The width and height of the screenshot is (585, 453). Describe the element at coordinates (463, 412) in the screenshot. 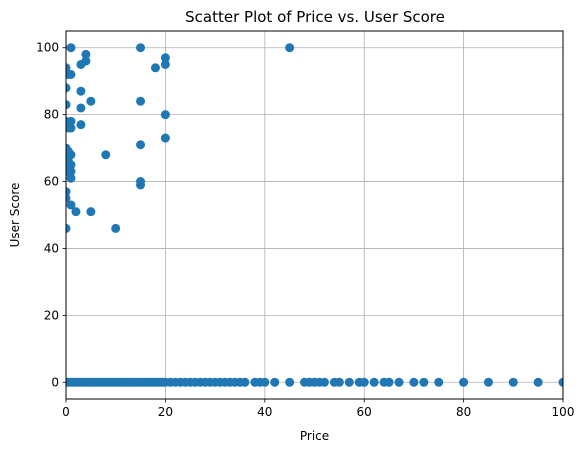

I see `x-tick-label: 80` at that location.